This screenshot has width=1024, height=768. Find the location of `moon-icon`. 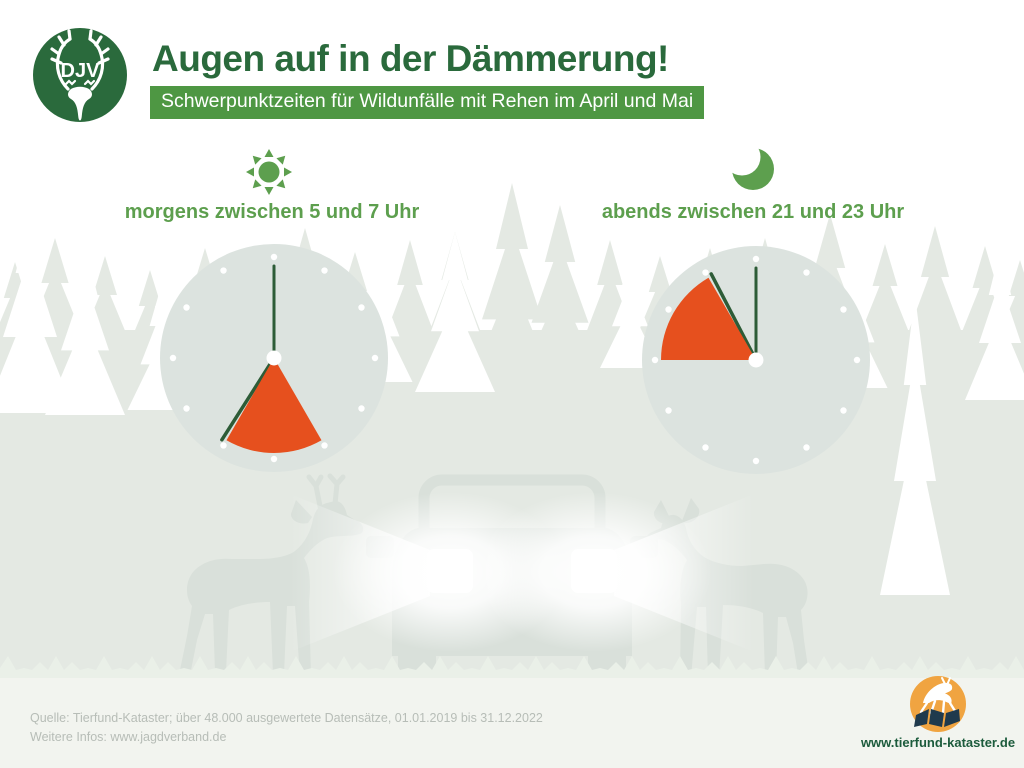

moon-icon is located at coordinates (750, 165).